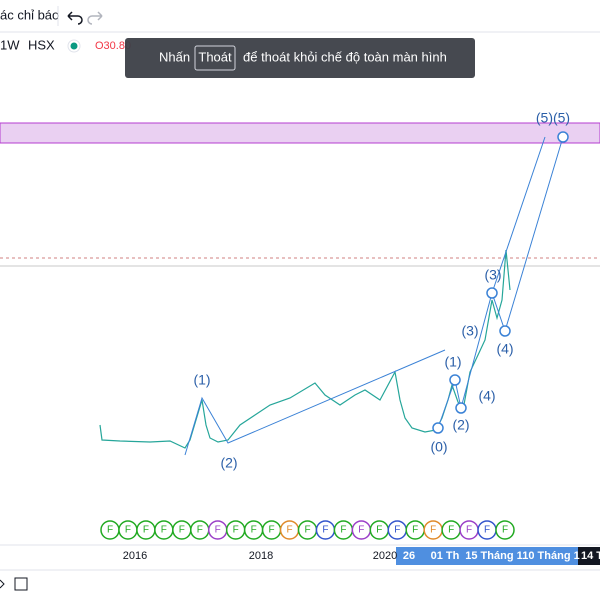 This screenshot has height=605, width=600. Describe the element at coordinates (553, 118) in the screenshot. I see `wave-label: (5)(5)` at that location.